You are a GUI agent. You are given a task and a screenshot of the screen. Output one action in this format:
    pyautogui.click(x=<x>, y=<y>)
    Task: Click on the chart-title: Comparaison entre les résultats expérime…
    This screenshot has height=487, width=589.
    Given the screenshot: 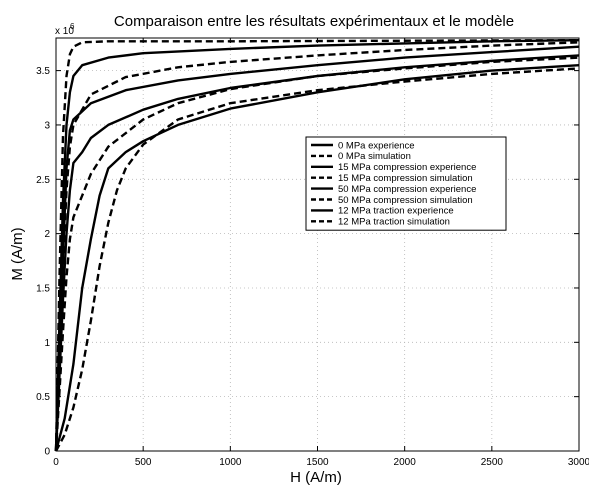 What is the action you would take?
    pyautogui.click(x=314, y=21)
    